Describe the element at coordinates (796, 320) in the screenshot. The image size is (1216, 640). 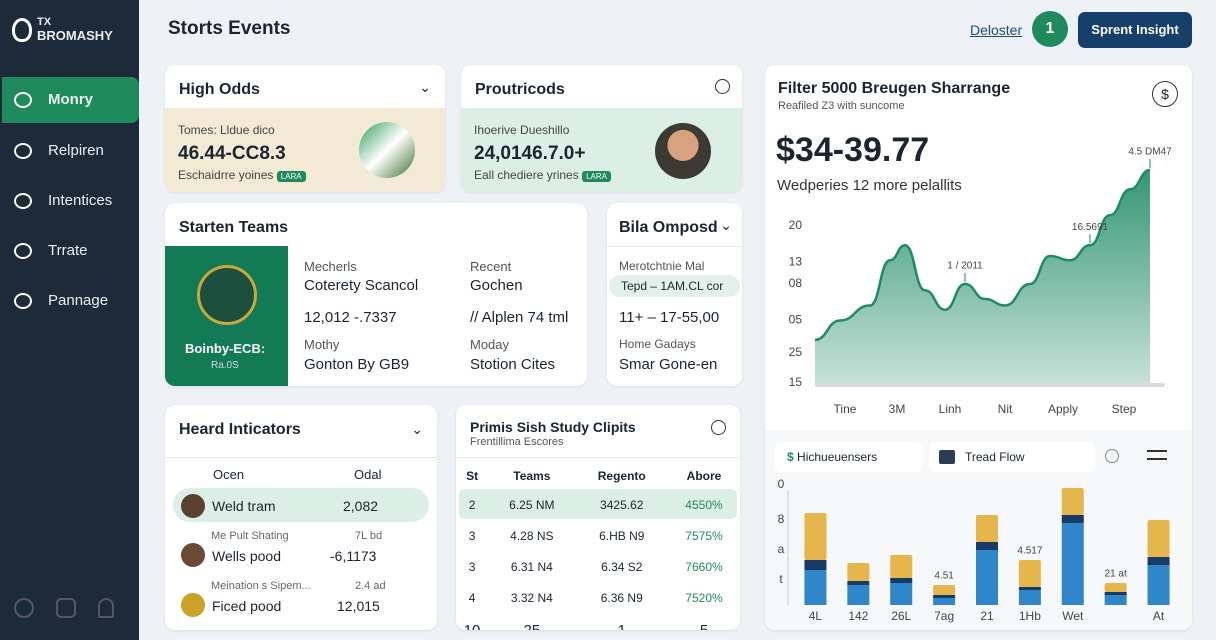
I see `y-tick-label: 05` at that location.